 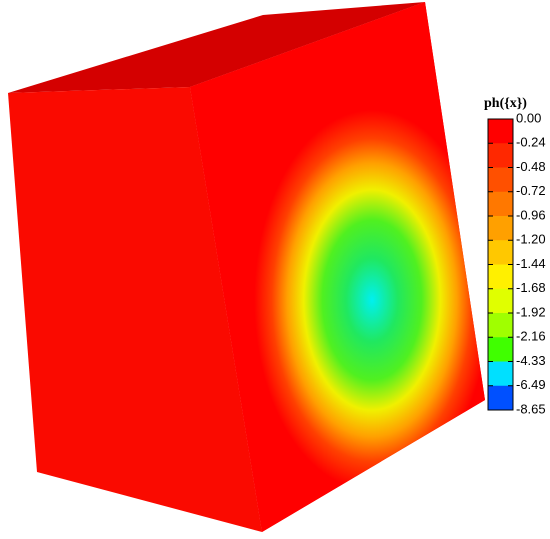 What do you see at coordinates (531, 336) in the screenshot?
I see `legend-label: -2.16` at bounding box center [531, 336].